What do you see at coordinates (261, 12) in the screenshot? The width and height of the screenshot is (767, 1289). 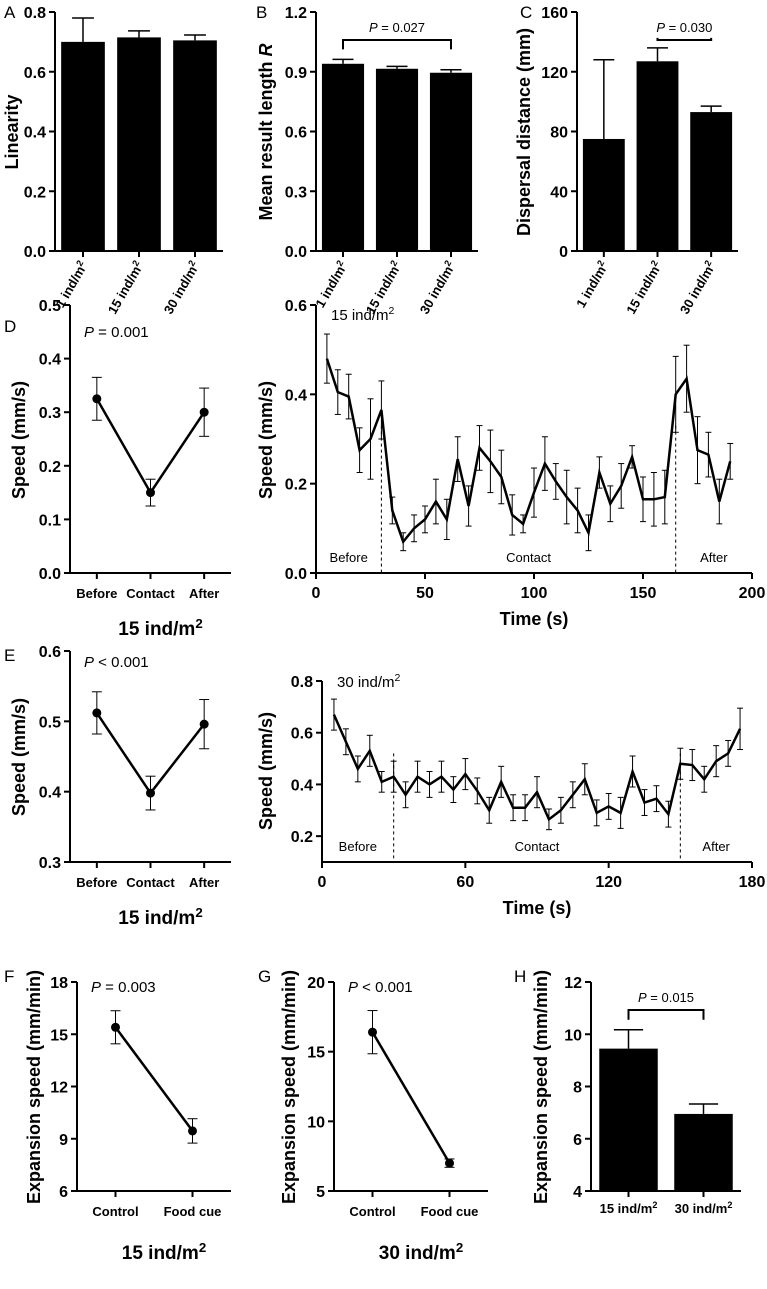 I see `panel-letter: B` at bounding box center [261, 12].